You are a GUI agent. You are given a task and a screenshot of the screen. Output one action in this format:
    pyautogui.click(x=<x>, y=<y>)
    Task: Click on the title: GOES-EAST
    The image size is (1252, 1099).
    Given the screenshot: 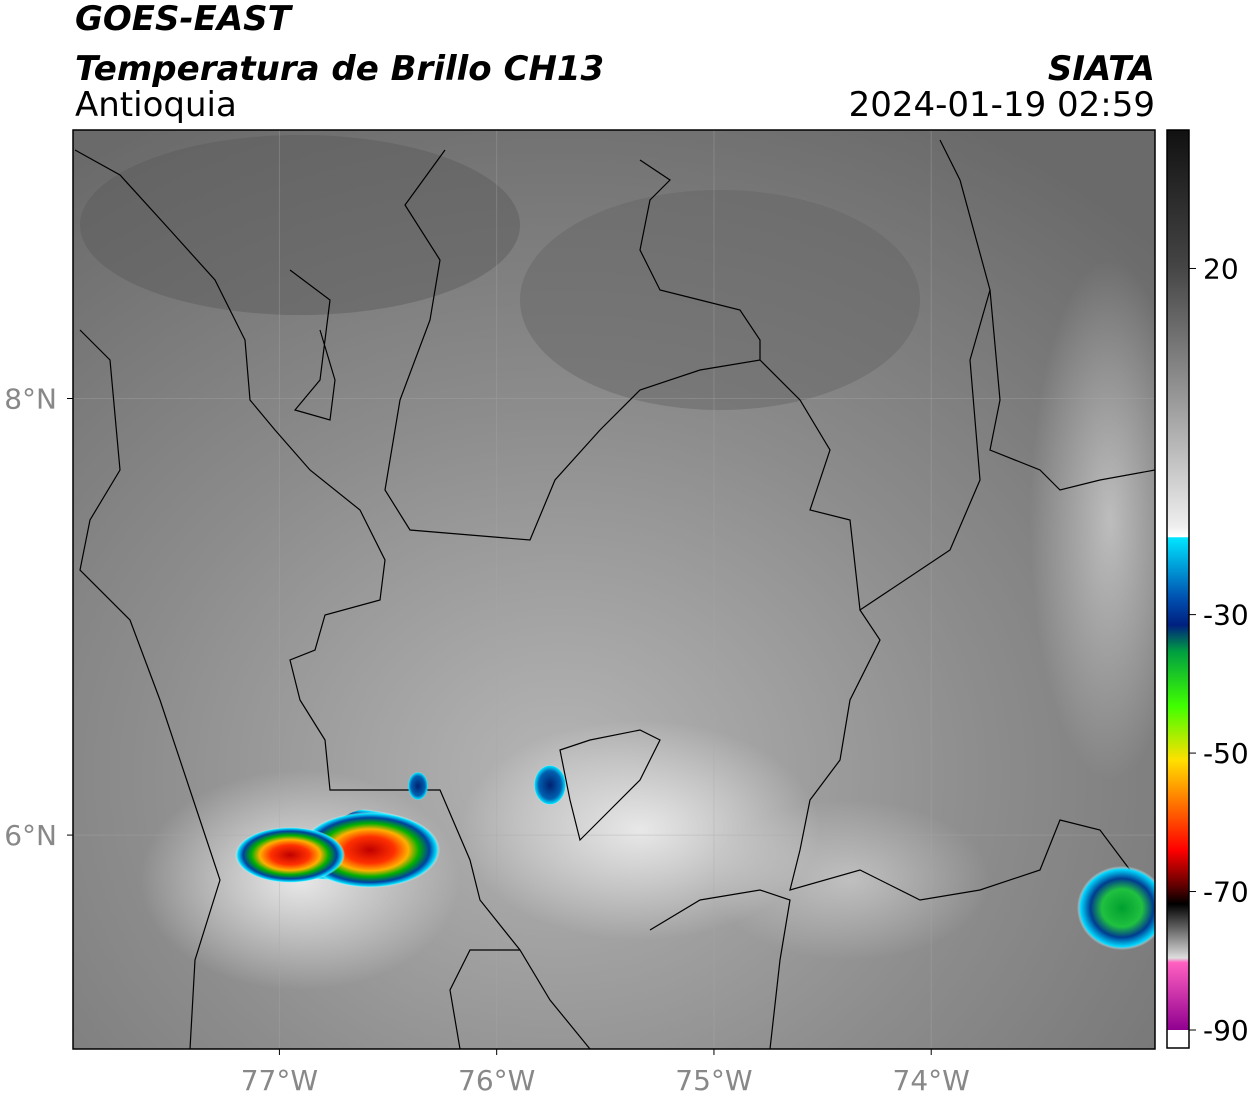 What is the action you would take?
    pyautogui.click(x=184, y=19)
    